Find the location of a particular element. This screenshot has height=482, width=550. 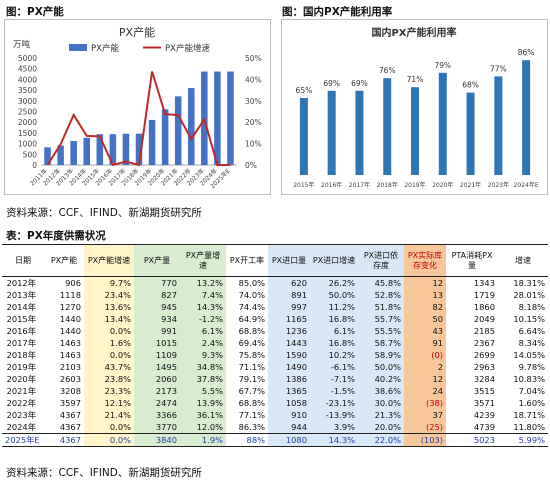

y-right-tick-label: 30% is located at coordinates (253, 101).